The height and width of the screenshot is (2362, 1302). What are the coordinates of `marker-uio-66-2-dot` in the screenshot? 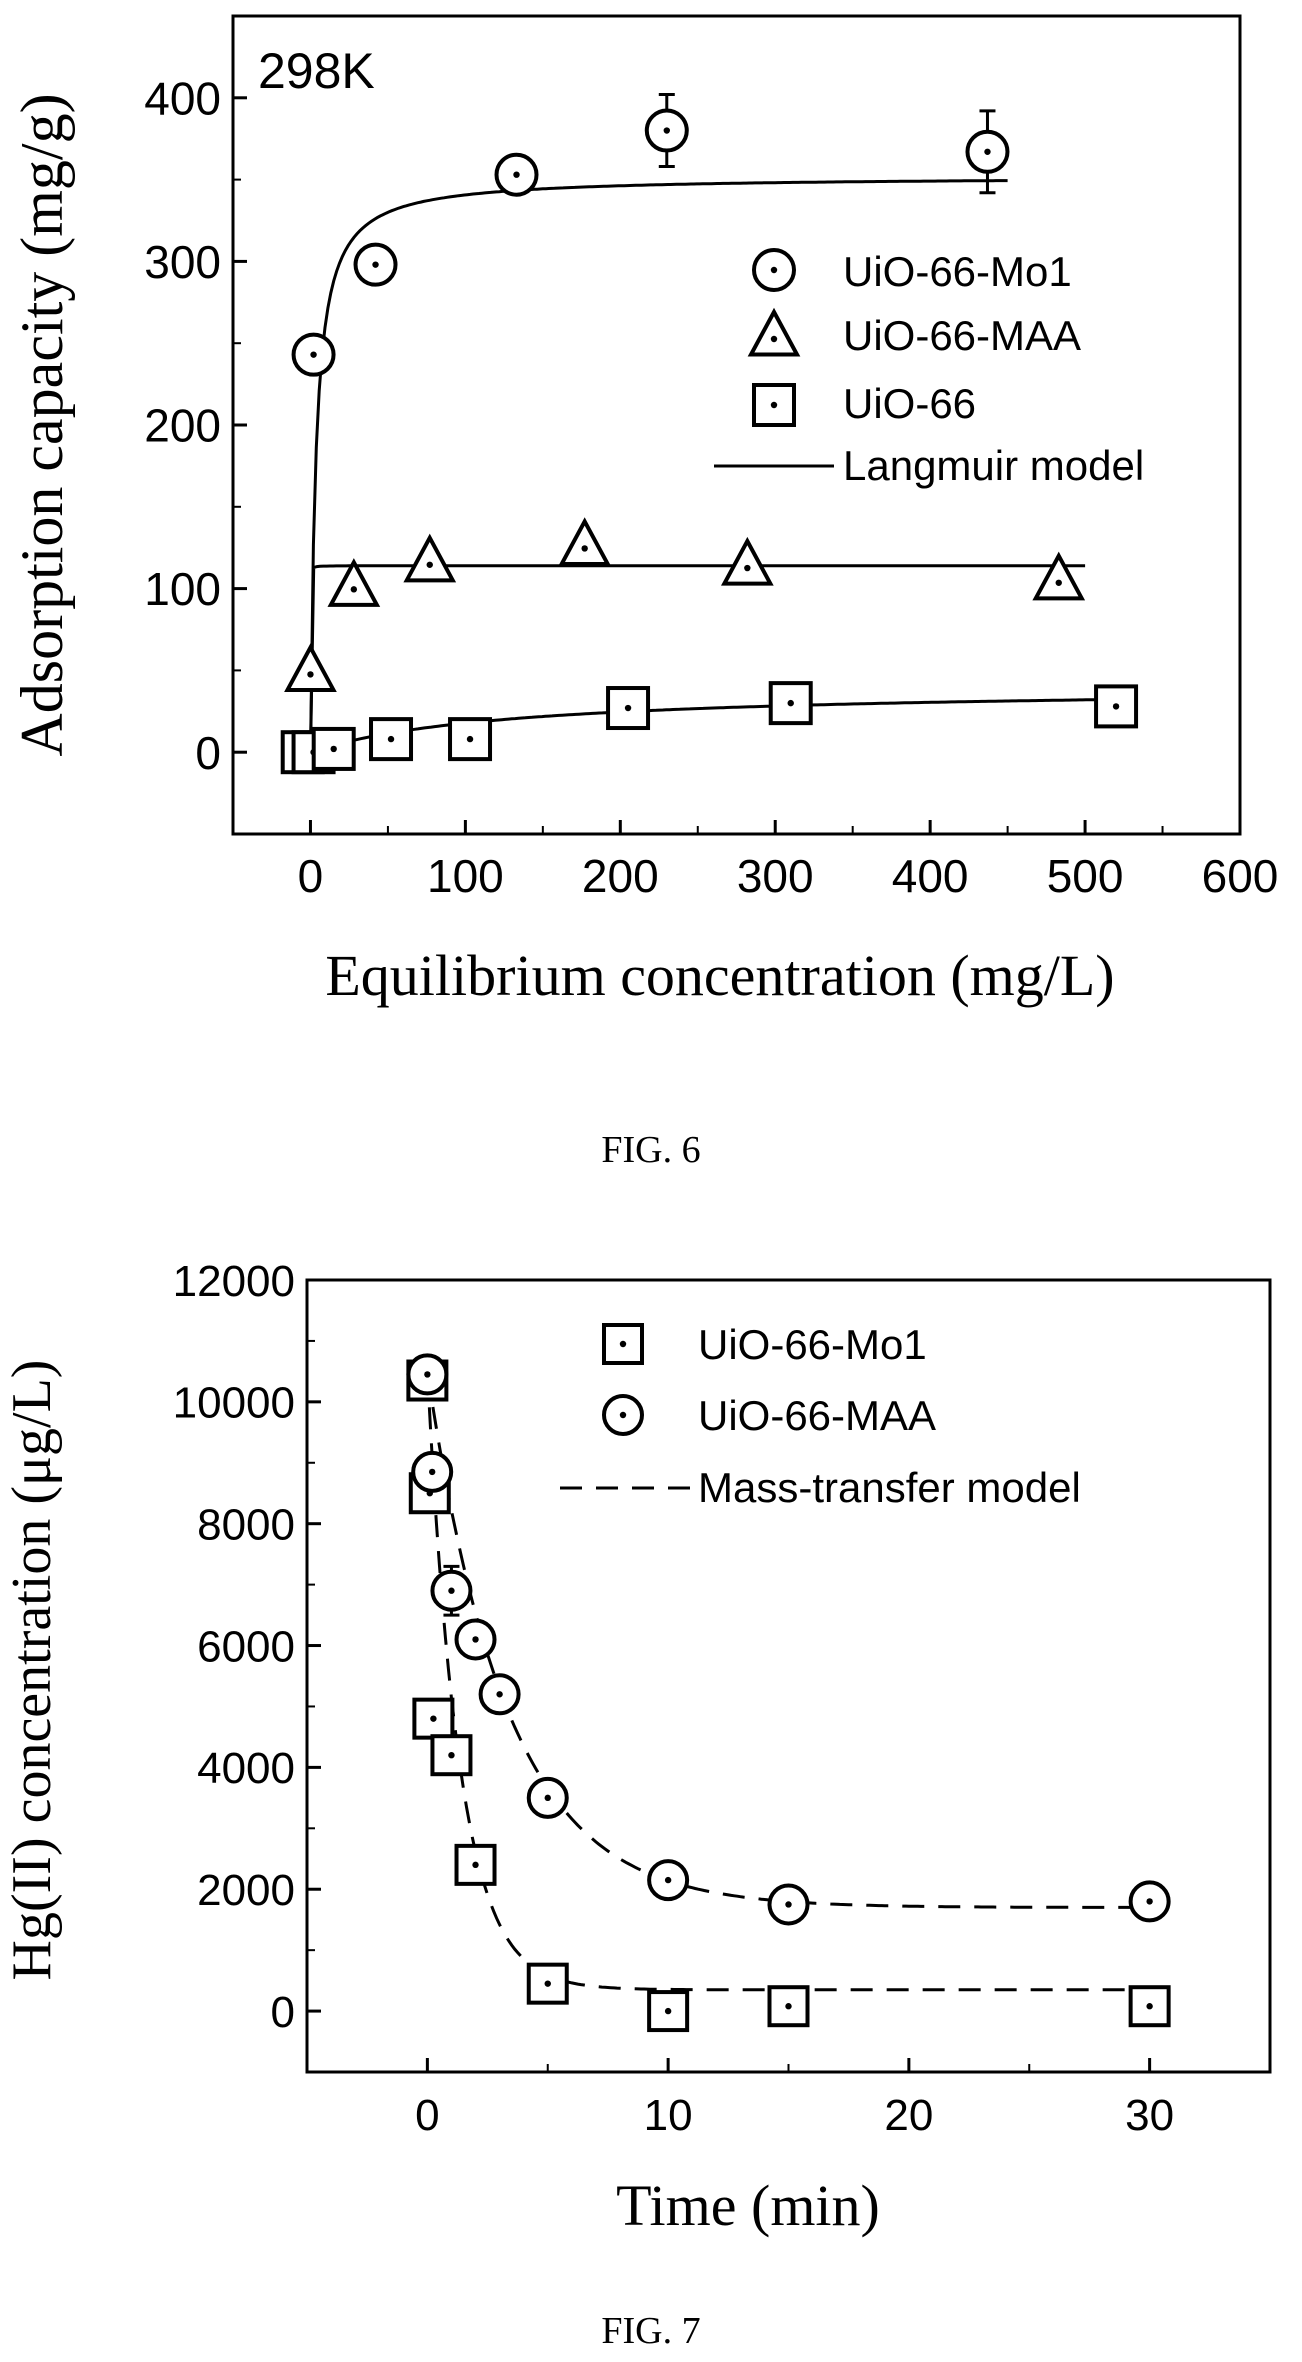 It's located at (333, 749).